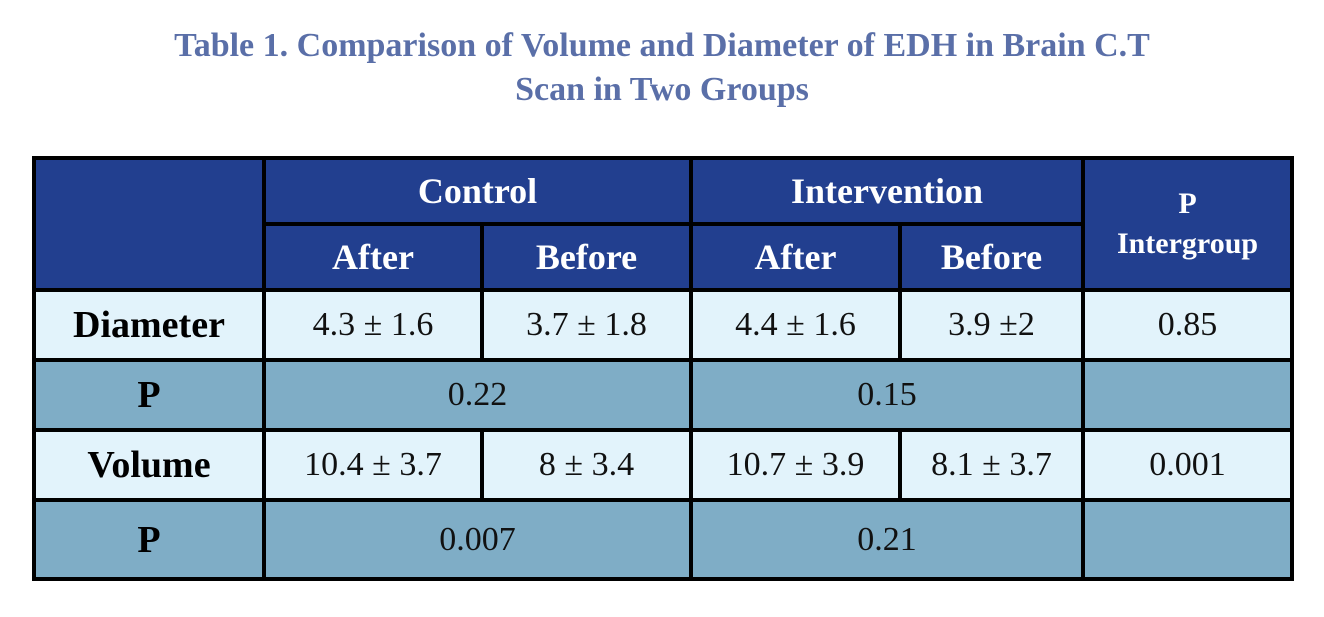 Image resolution: width=1324 pixels, height=617 pixels. What do you see at coordinates (991, 325) in the screenshot?
I see `cell-diameter-intervention-before: 3.9 ±2` at bounding box center [991, 325].